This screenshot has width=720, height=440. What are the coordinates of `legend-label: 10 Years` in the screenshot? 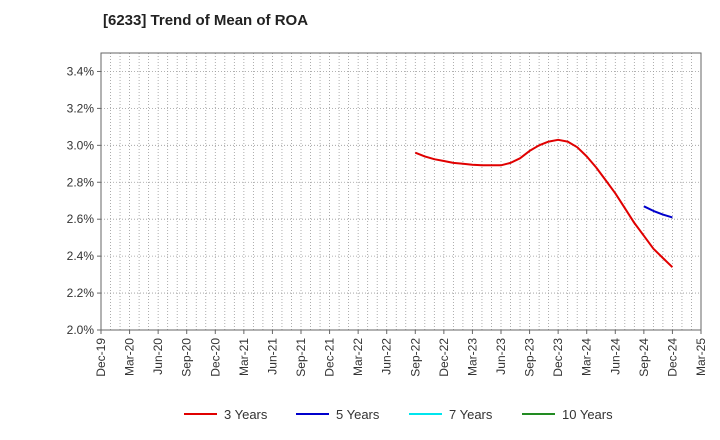 It's located at (587, 414).